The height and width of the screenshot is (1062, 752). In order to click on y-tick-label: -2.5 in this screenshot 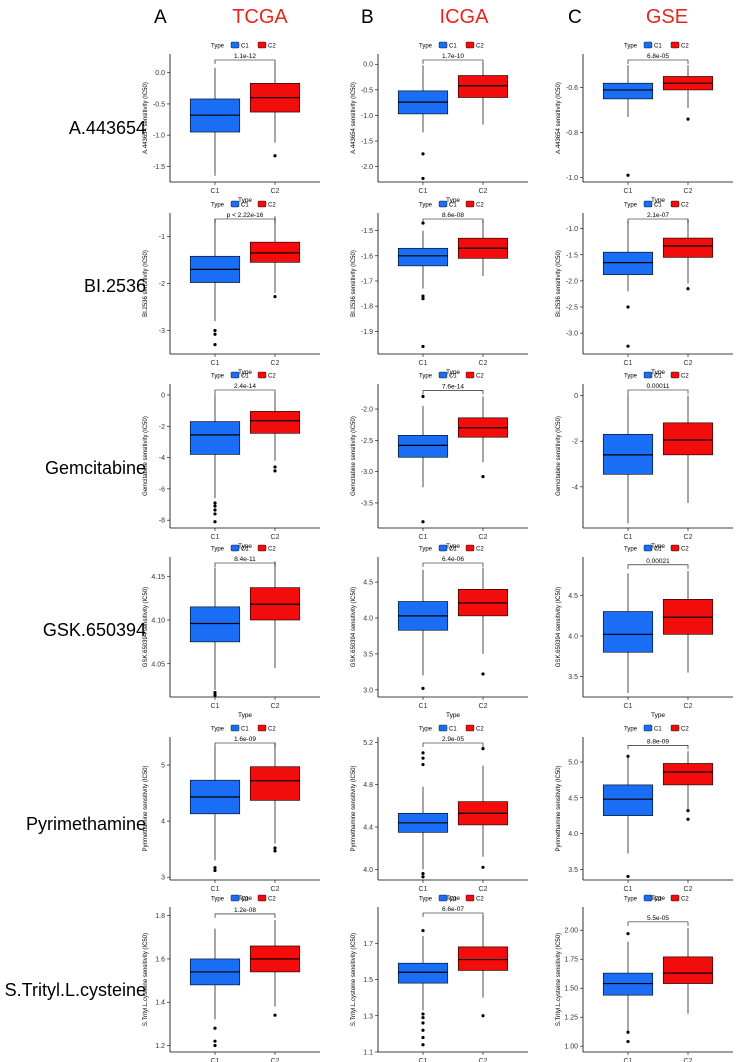, I will do `click(367, 441)`.